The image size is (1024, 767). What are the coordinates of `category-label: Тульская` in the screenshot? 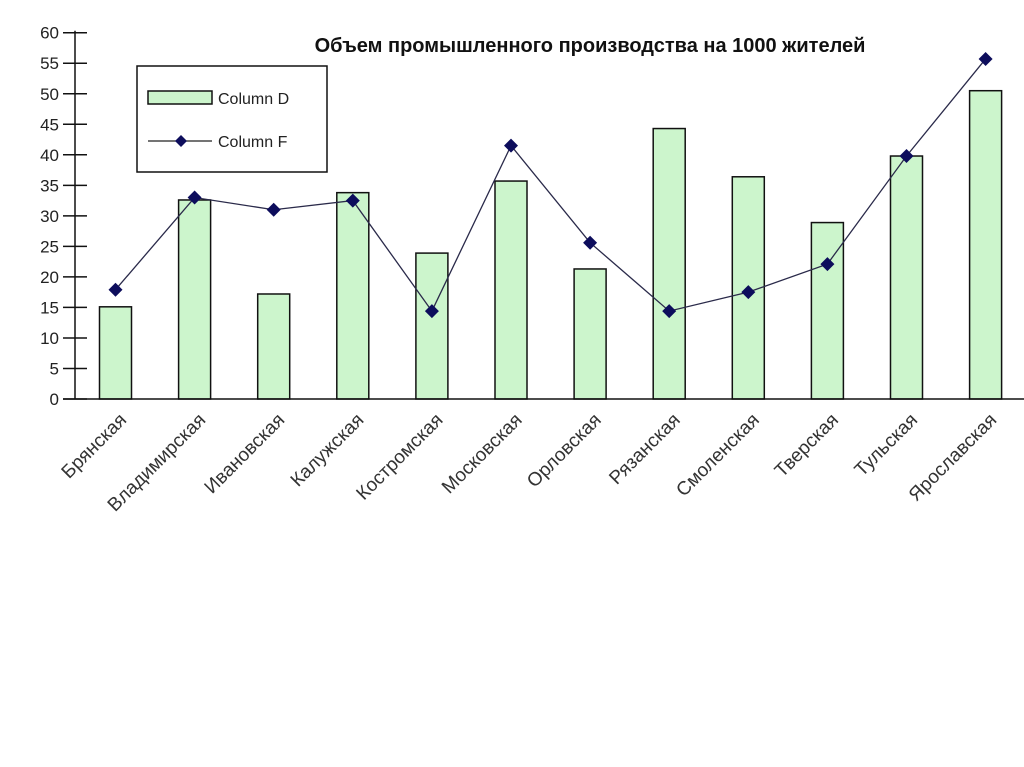 It's located at (886, 445).